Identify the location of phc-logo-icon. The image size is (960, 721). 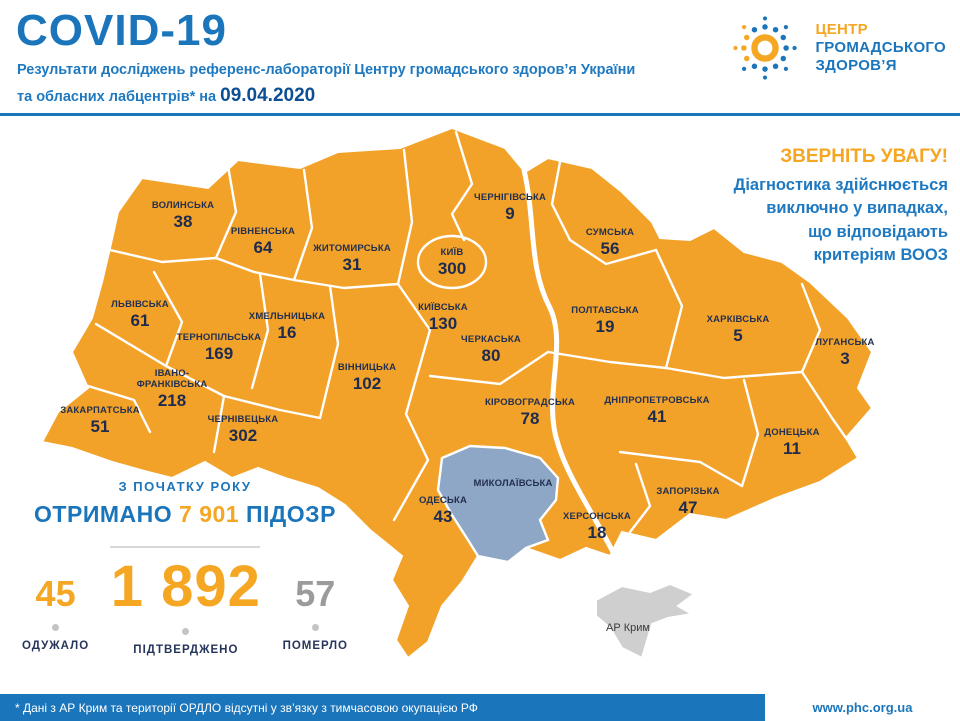
(765, 48).